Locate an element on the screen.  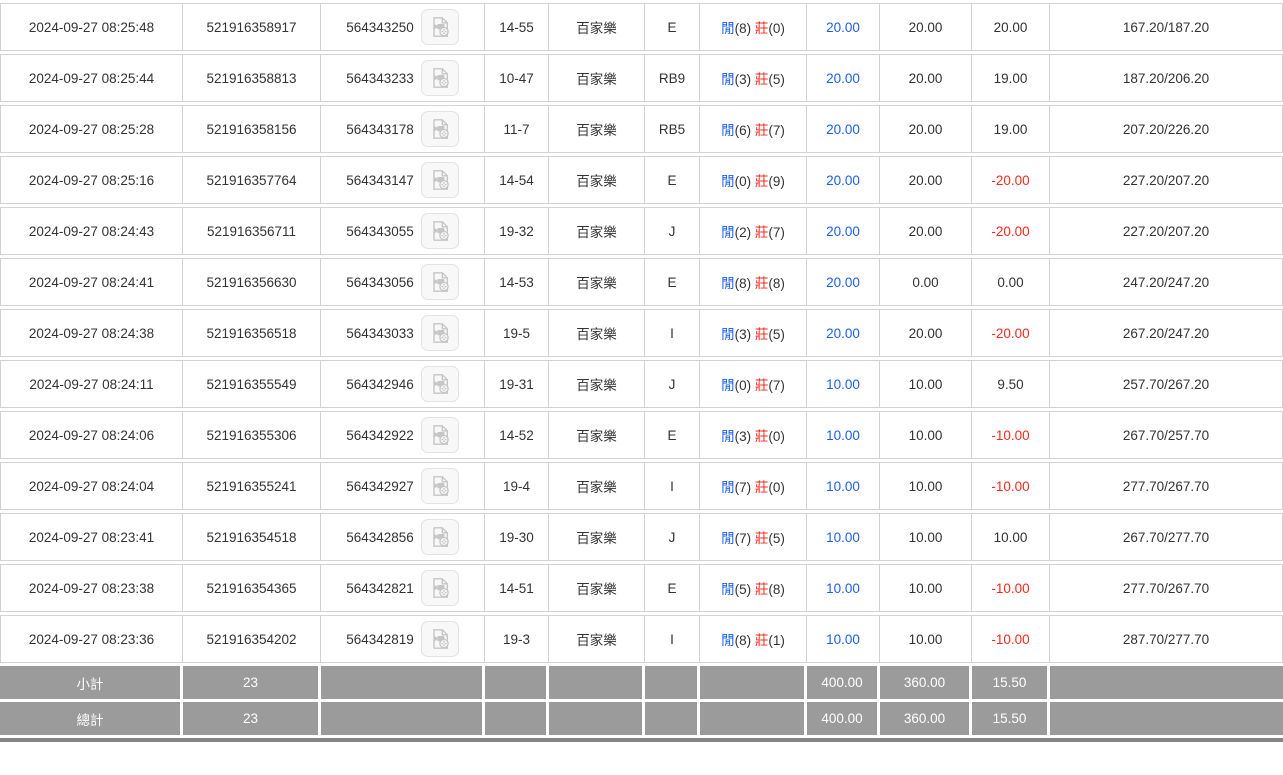
bet-id: 521916354365 is located at coordinates (251, 588).